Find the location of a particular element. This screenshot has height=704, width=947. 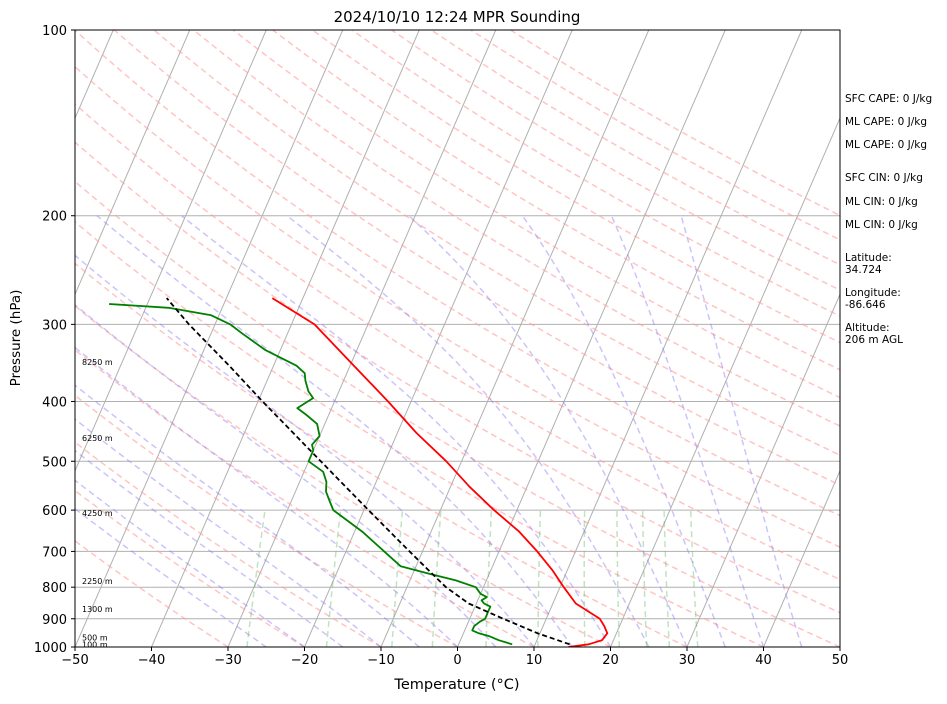

y-tick-label: 400 is located at coordinates (54, 402).